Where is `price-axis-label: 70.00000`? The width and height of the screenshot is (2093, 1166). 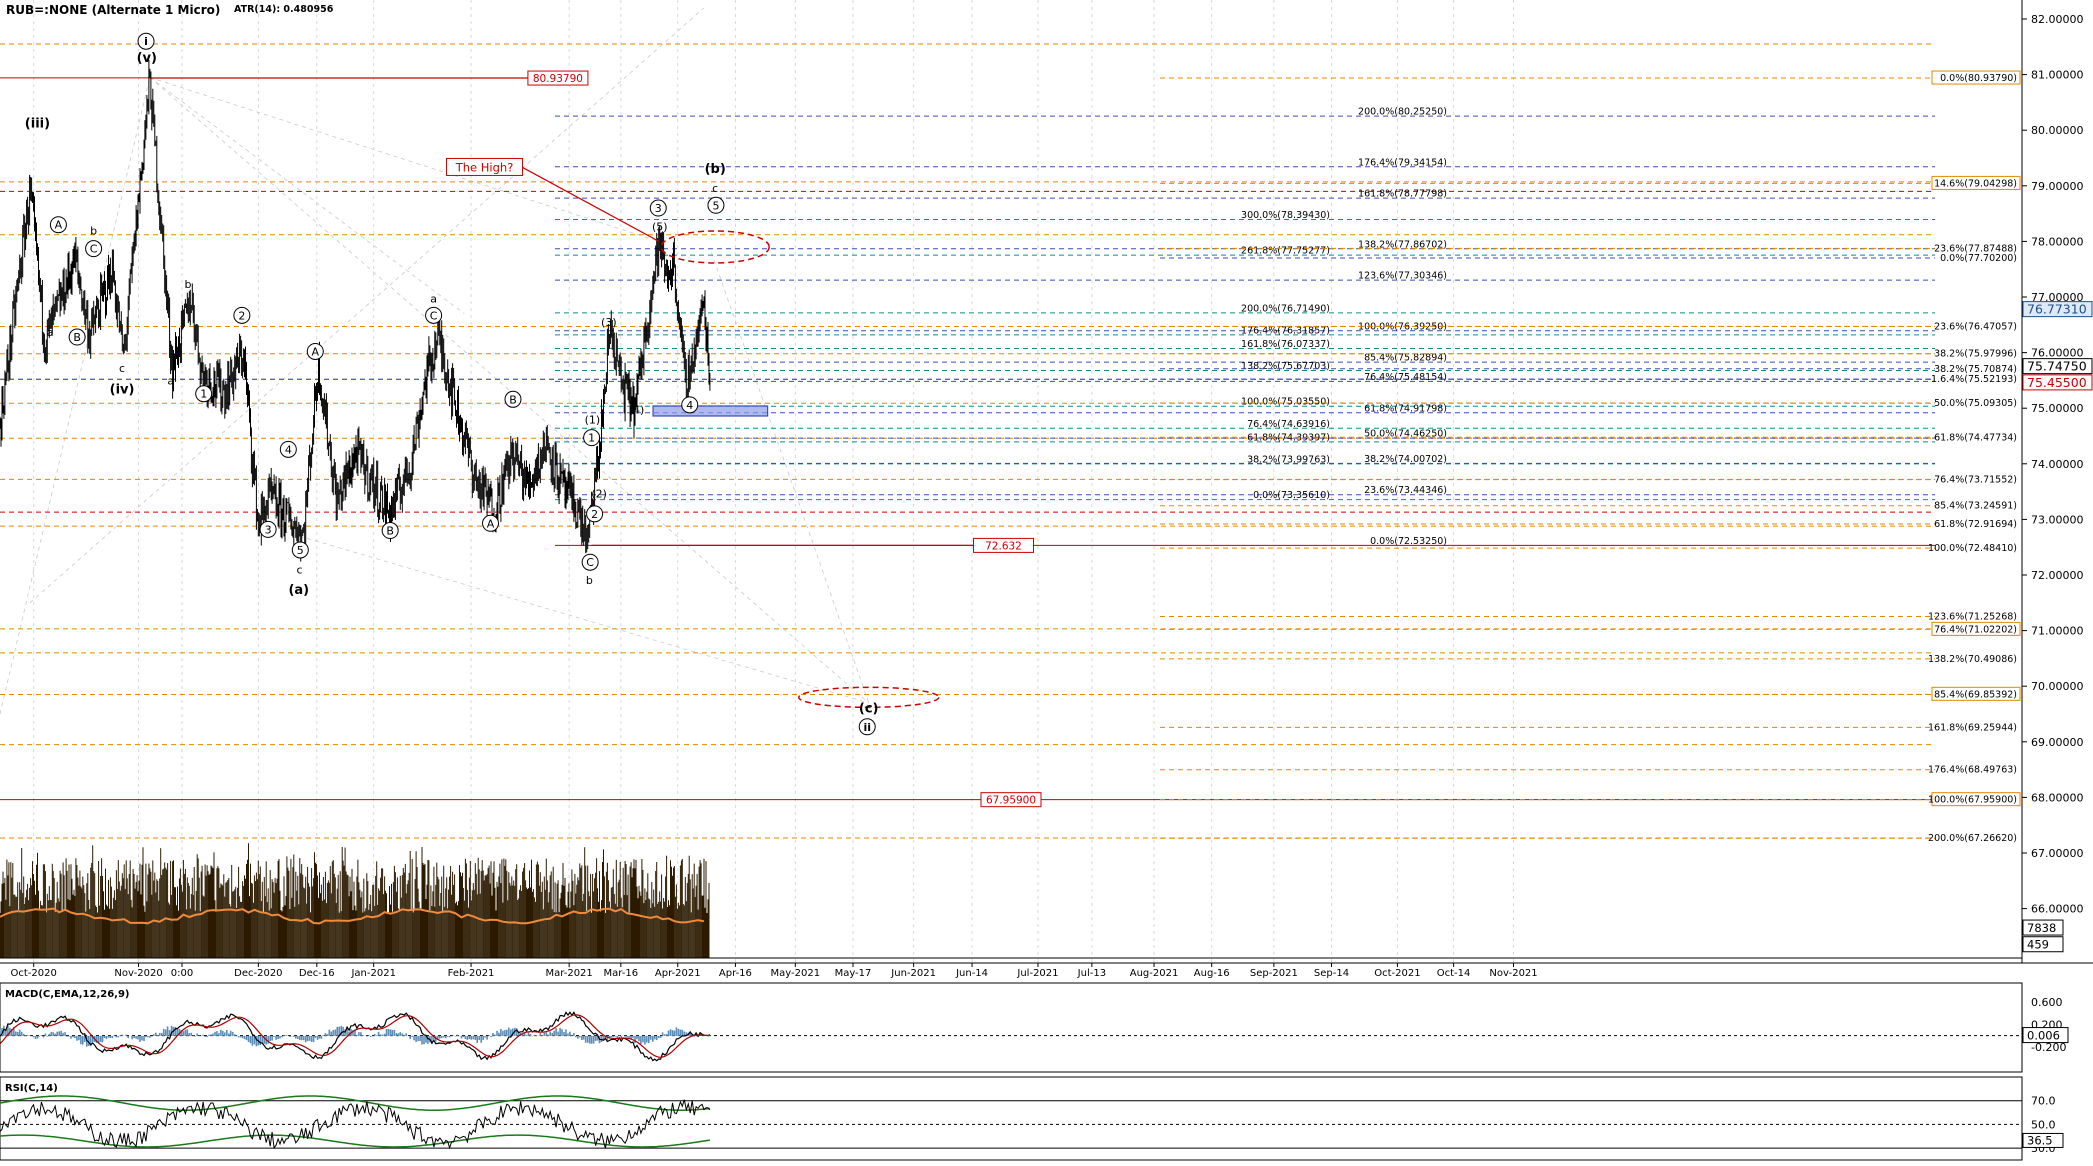 price-axis-label: 70.00000 is located at coordinates (2057, 686).